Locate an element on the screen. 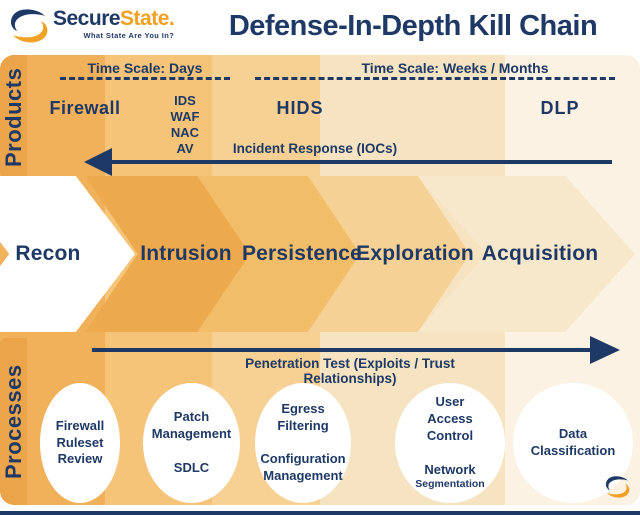  page-title: Defense-In-Depth Kill Chain is located at coordinates (413, 26).